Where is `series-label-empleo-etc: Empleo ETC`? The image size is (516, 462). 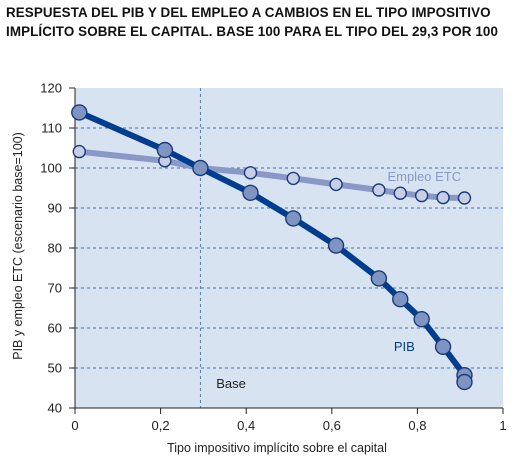 series-label-empleo-etc: Empleo ETC is located at coordinates (424, 176).